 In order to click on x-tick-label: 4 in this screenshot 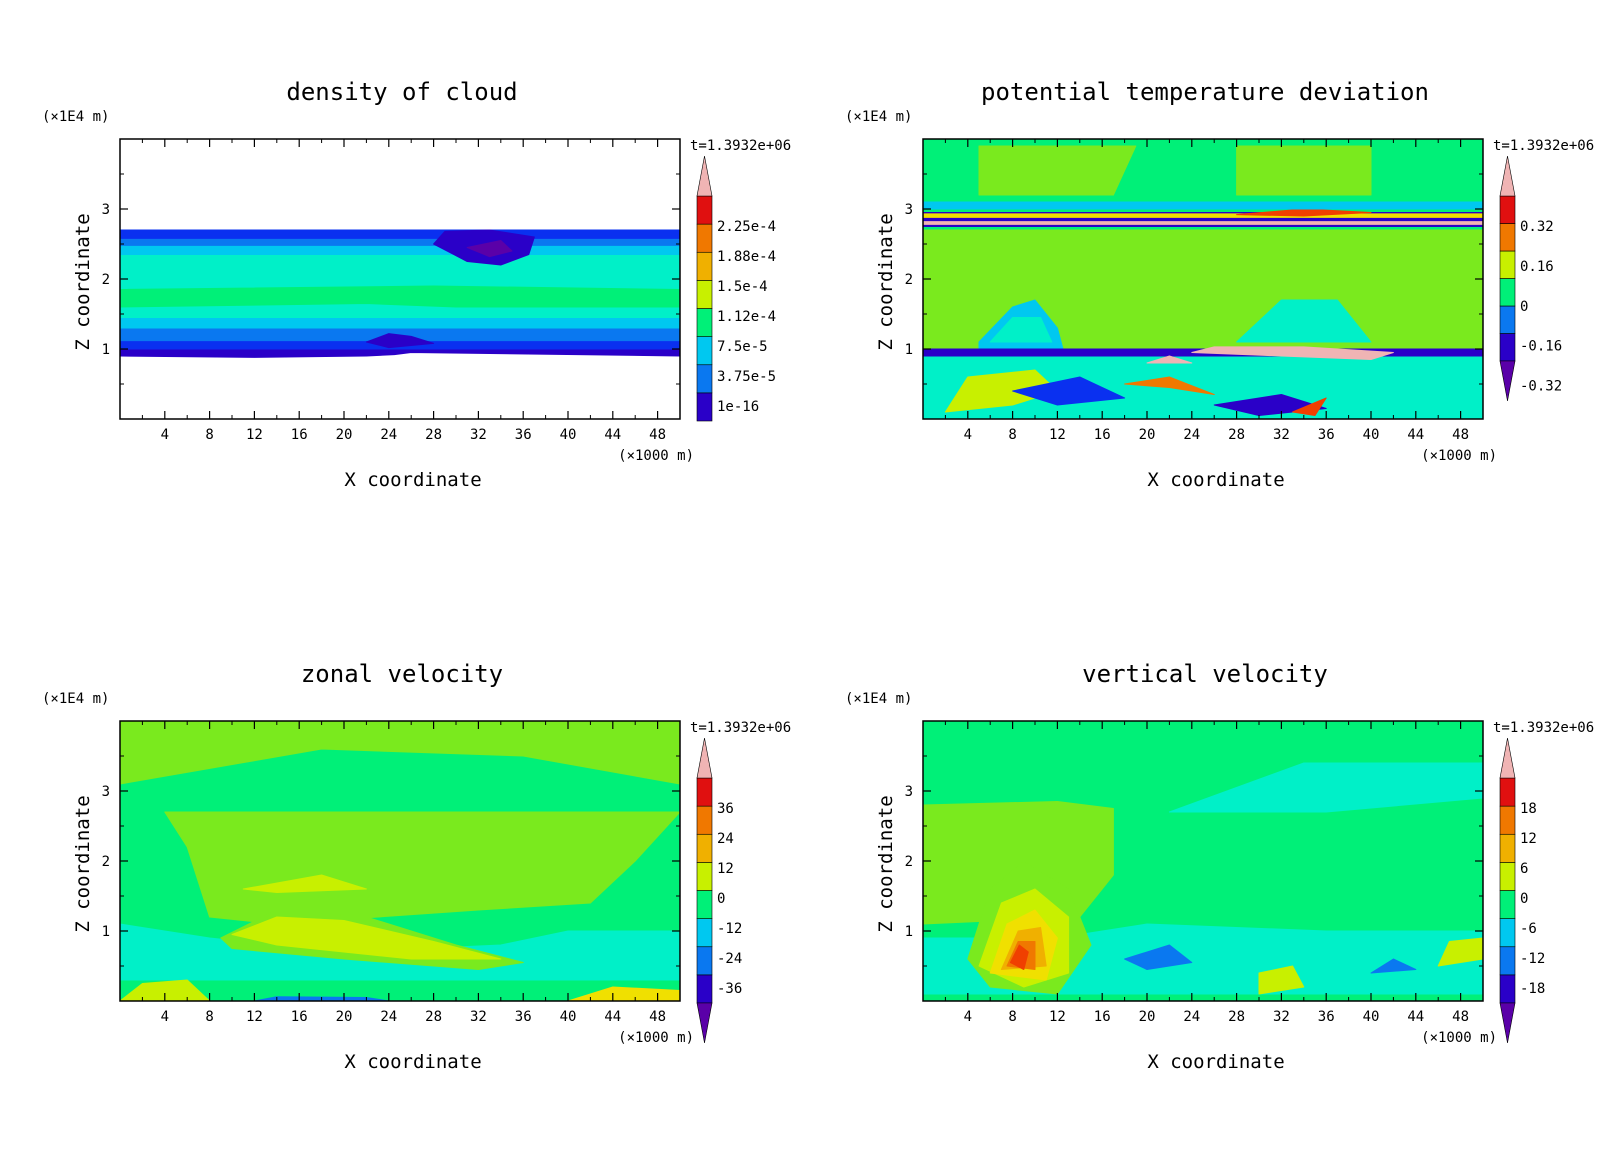, I will do `click(968, 1017)`.